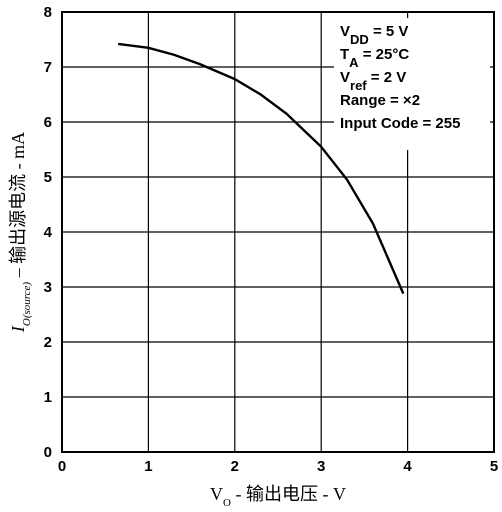 Image resolution: width=502 pixels, height=512 pixels. What do you see at coordinates (374, 35) in the screenshot?
I see `annotation-line: VDD = 5 V` at bounding box center [374, 35].